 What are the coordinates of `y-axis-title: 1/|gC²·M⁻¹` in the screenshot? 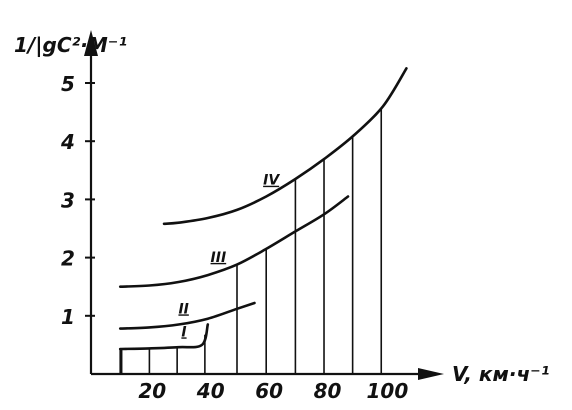 It's located at (70, 45).